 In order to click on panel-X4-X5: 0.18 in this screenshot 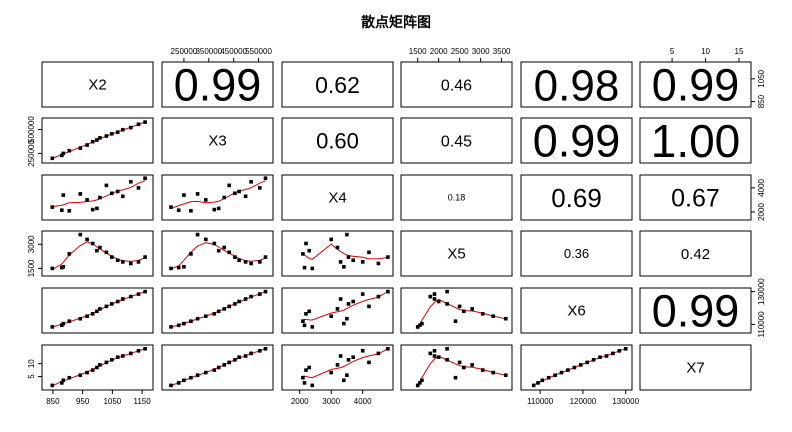, I will do `click(456, 197)`.